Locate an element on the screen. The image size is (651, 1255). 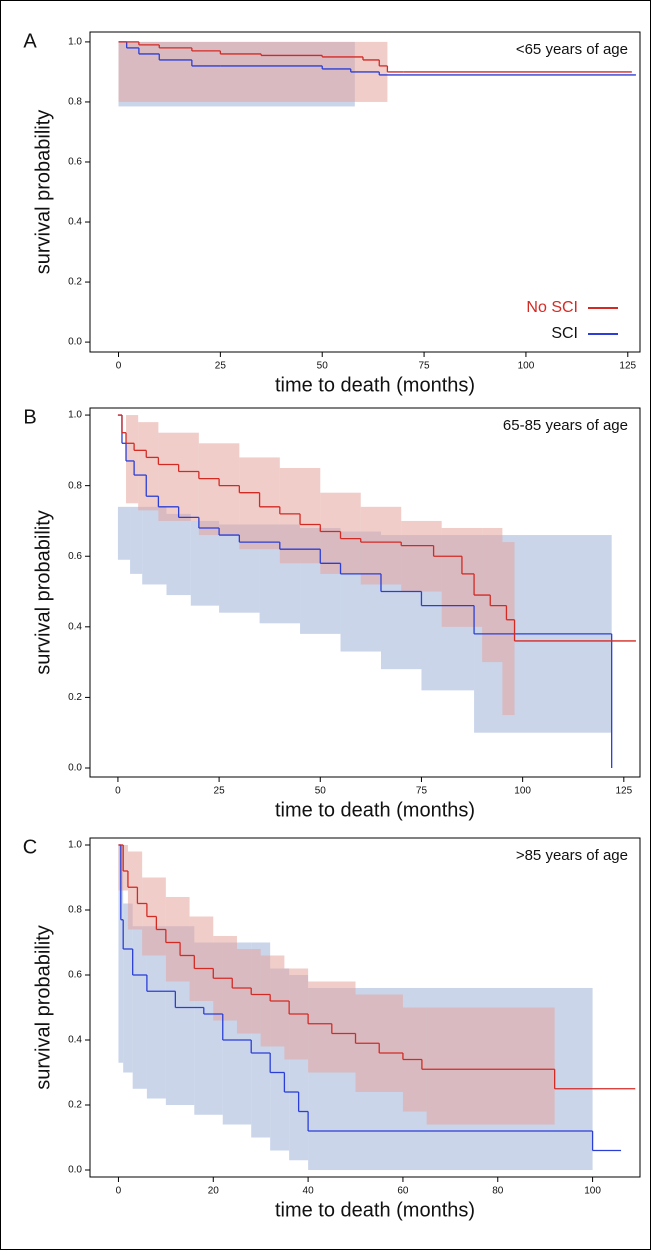
x-tick-label: 60 is located at coordinates (403, 1191).